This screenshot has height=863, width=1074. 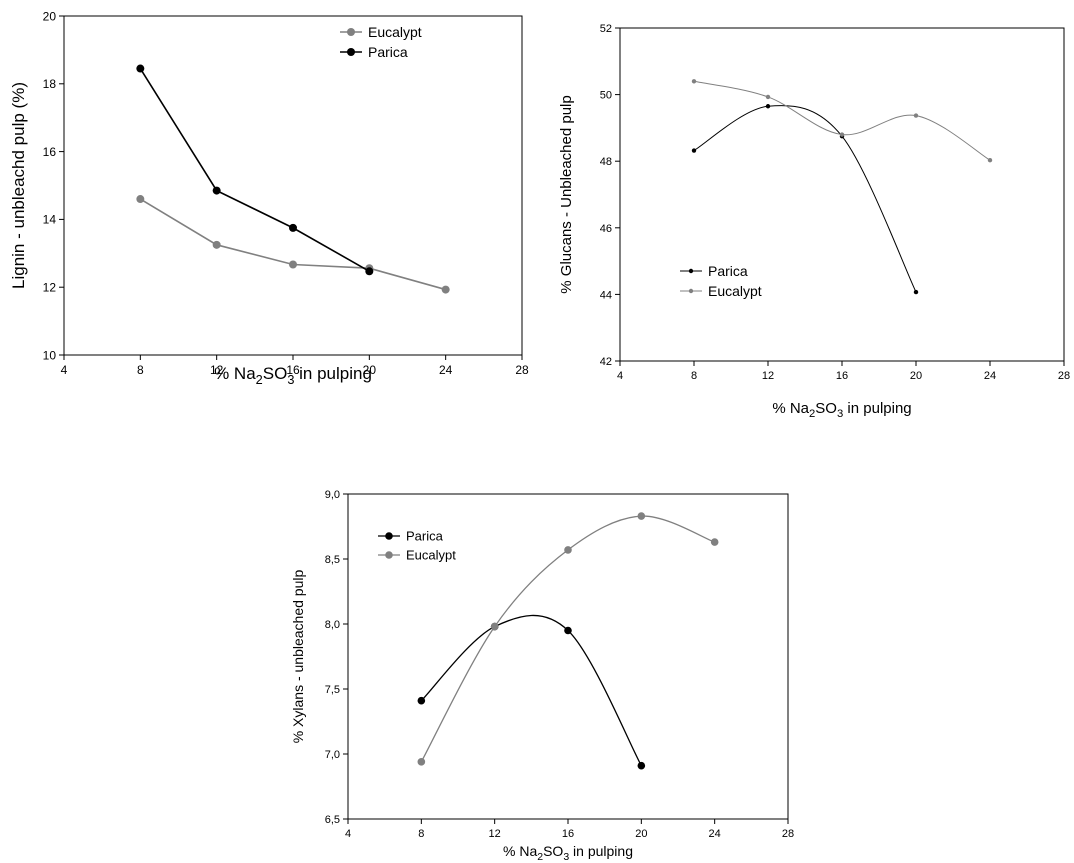 I want to click on y-tick-label: 6,5, so click(x=332, y=820).